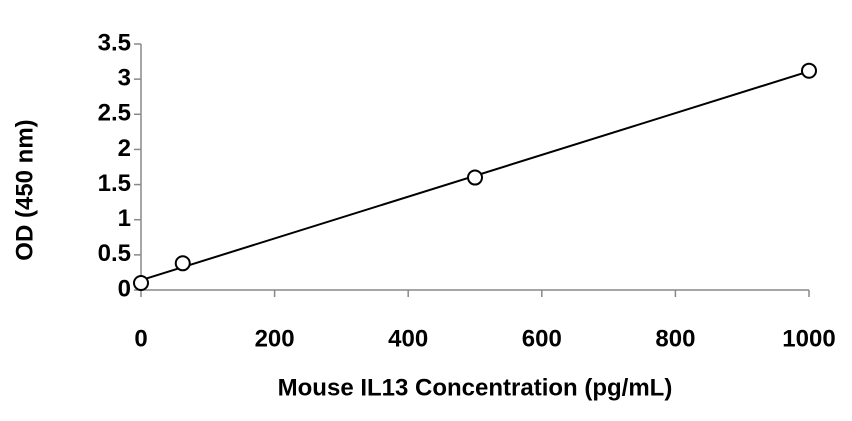  What do you see at coordinates (275, 338) in the screenshot?
I see `x-tick-label: 200` at bounding box center [275, 338].